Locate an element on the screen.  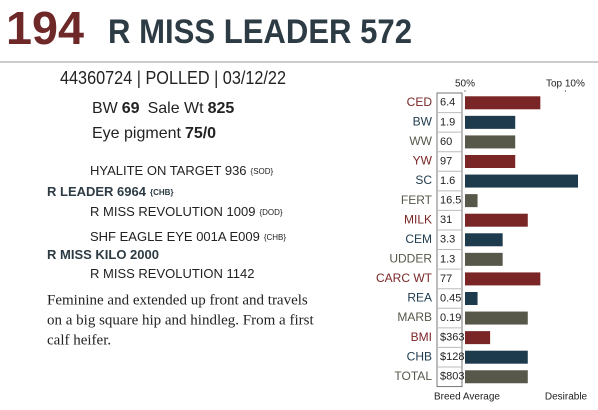
epd-value: 97 is located at coordinates (446, 161).